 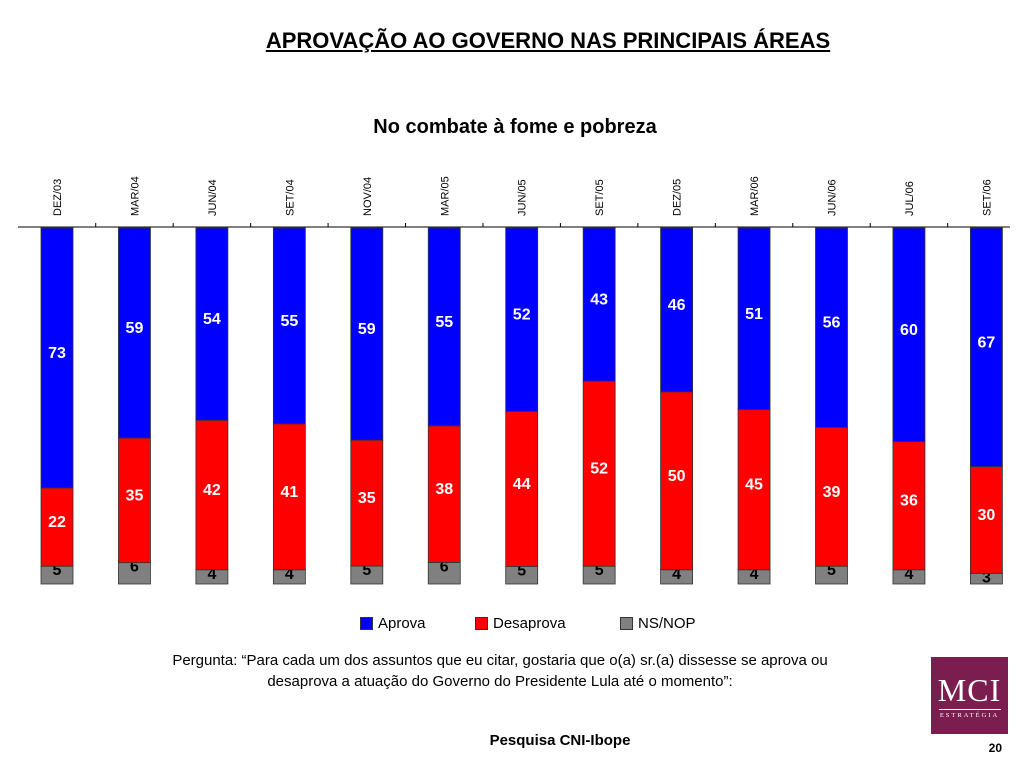 What do you see at coordinates (523, 197) in the screenshot?
I see `category-label: JUN/05` at bounding box center [523, 197].